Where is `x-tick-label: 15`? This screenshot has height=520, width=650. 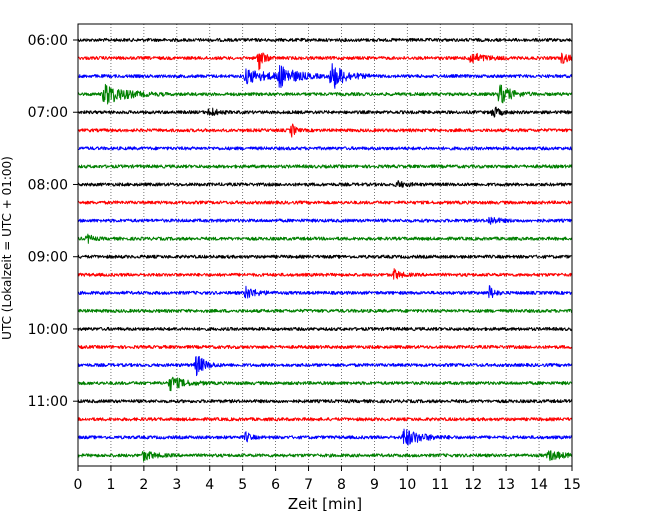
x-tick-label: 15 is located at coordinates (572, 485).